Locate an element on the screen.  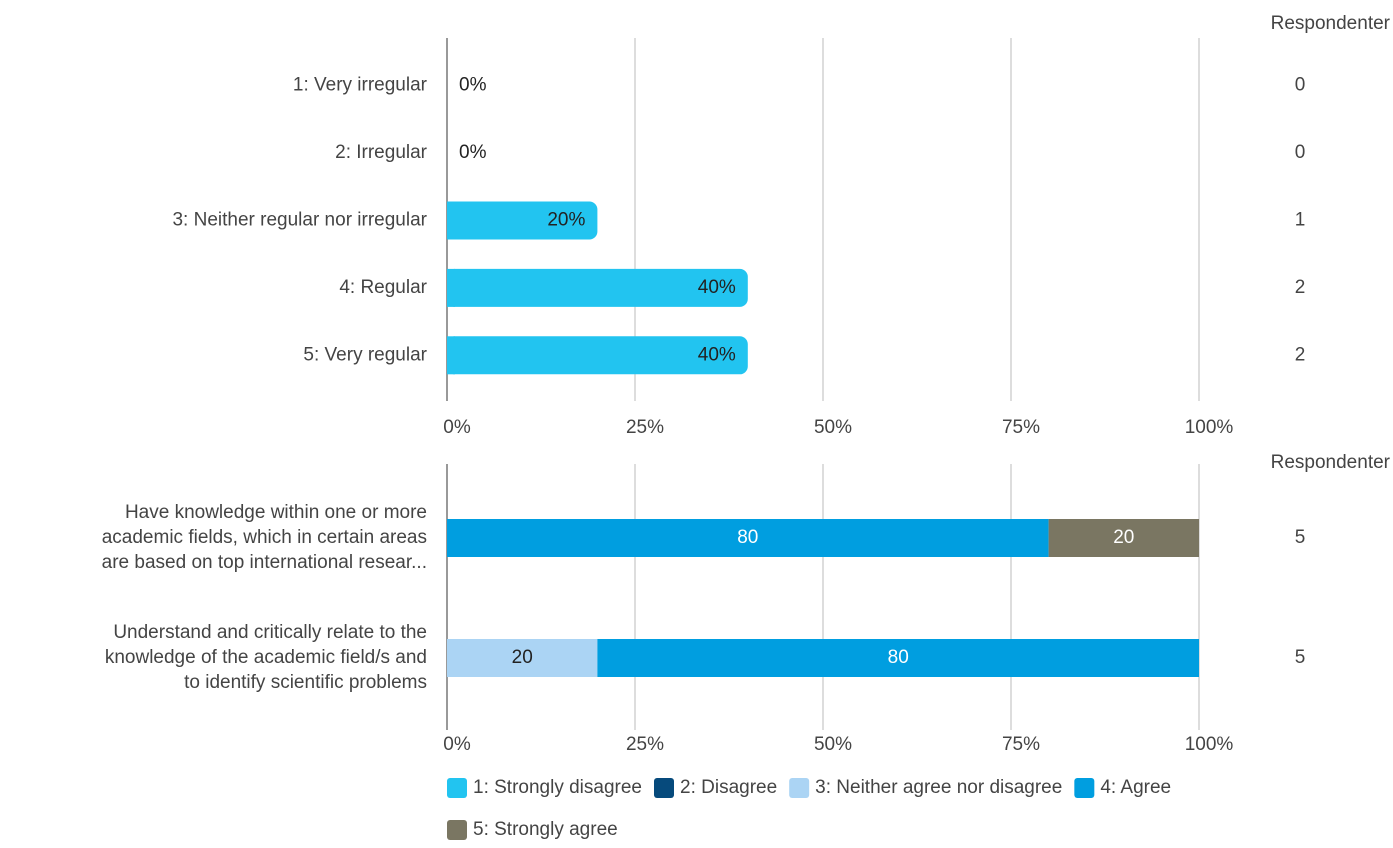
category-label: 1: Very irregular is located at coordinates (360, 85).